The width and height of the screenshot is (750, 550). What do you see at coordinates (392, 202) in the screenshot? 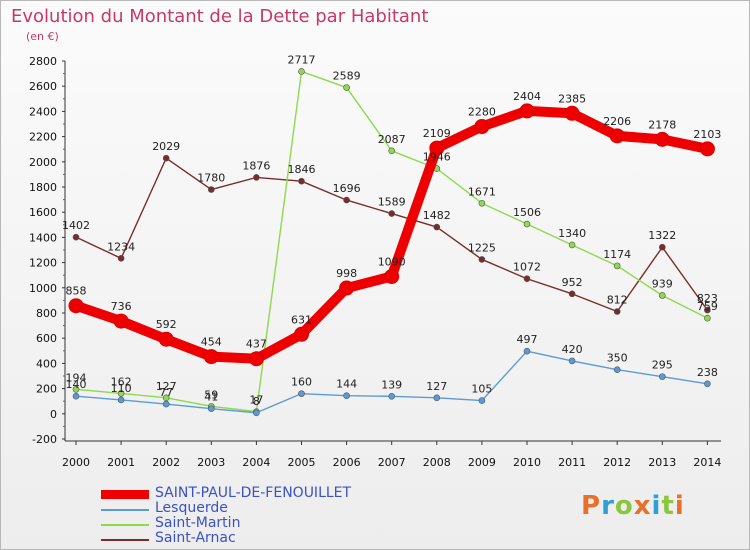
I see `data-label: 1589` at bounding box center [392, 202].